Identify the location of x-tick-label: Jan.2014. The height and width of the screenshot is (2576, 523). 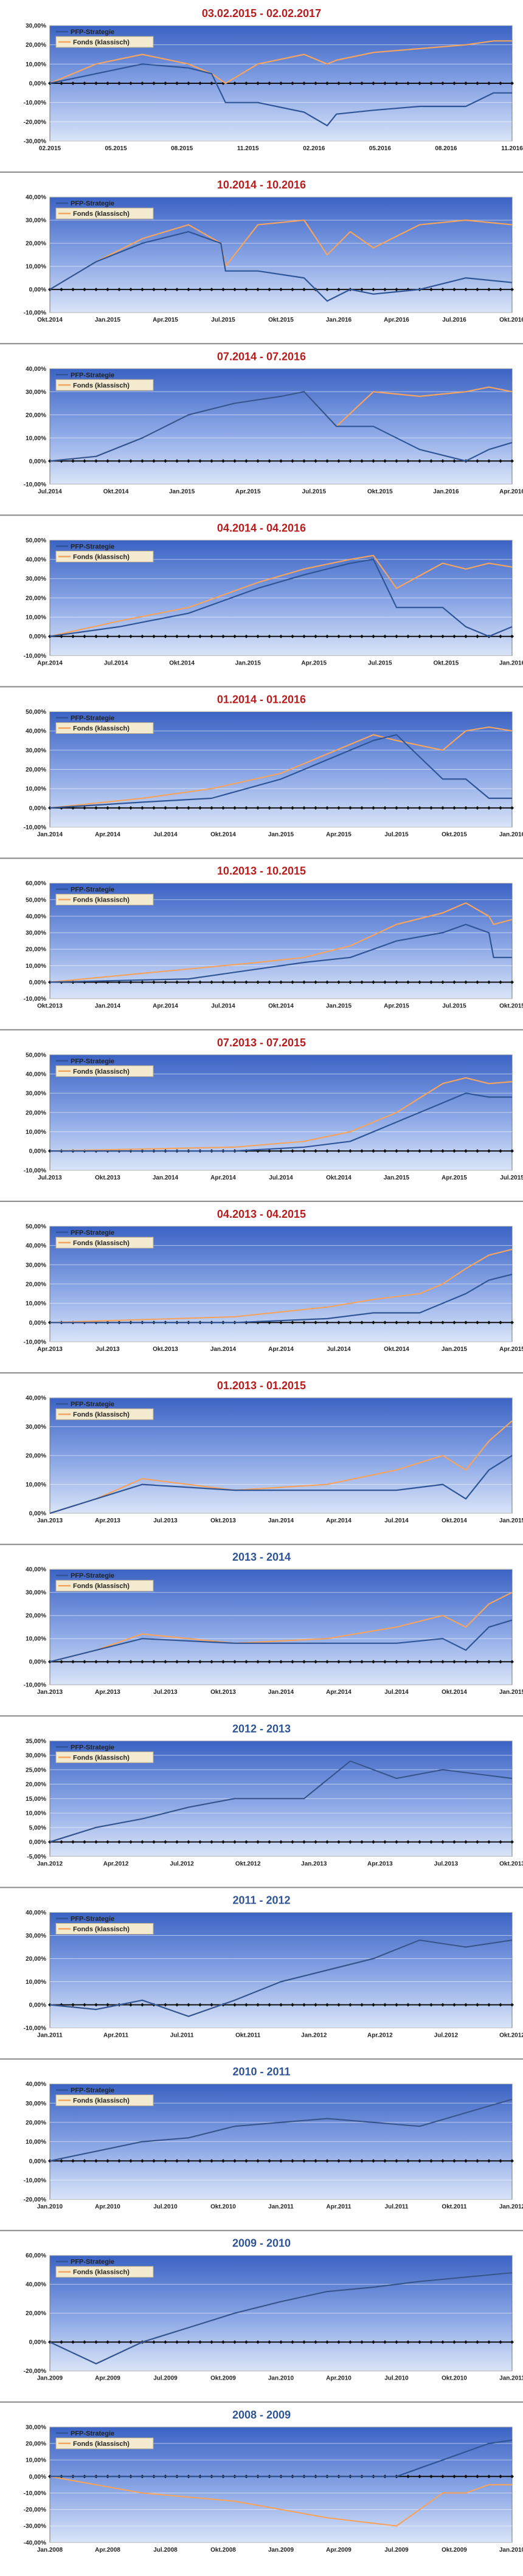
(108, 1007).